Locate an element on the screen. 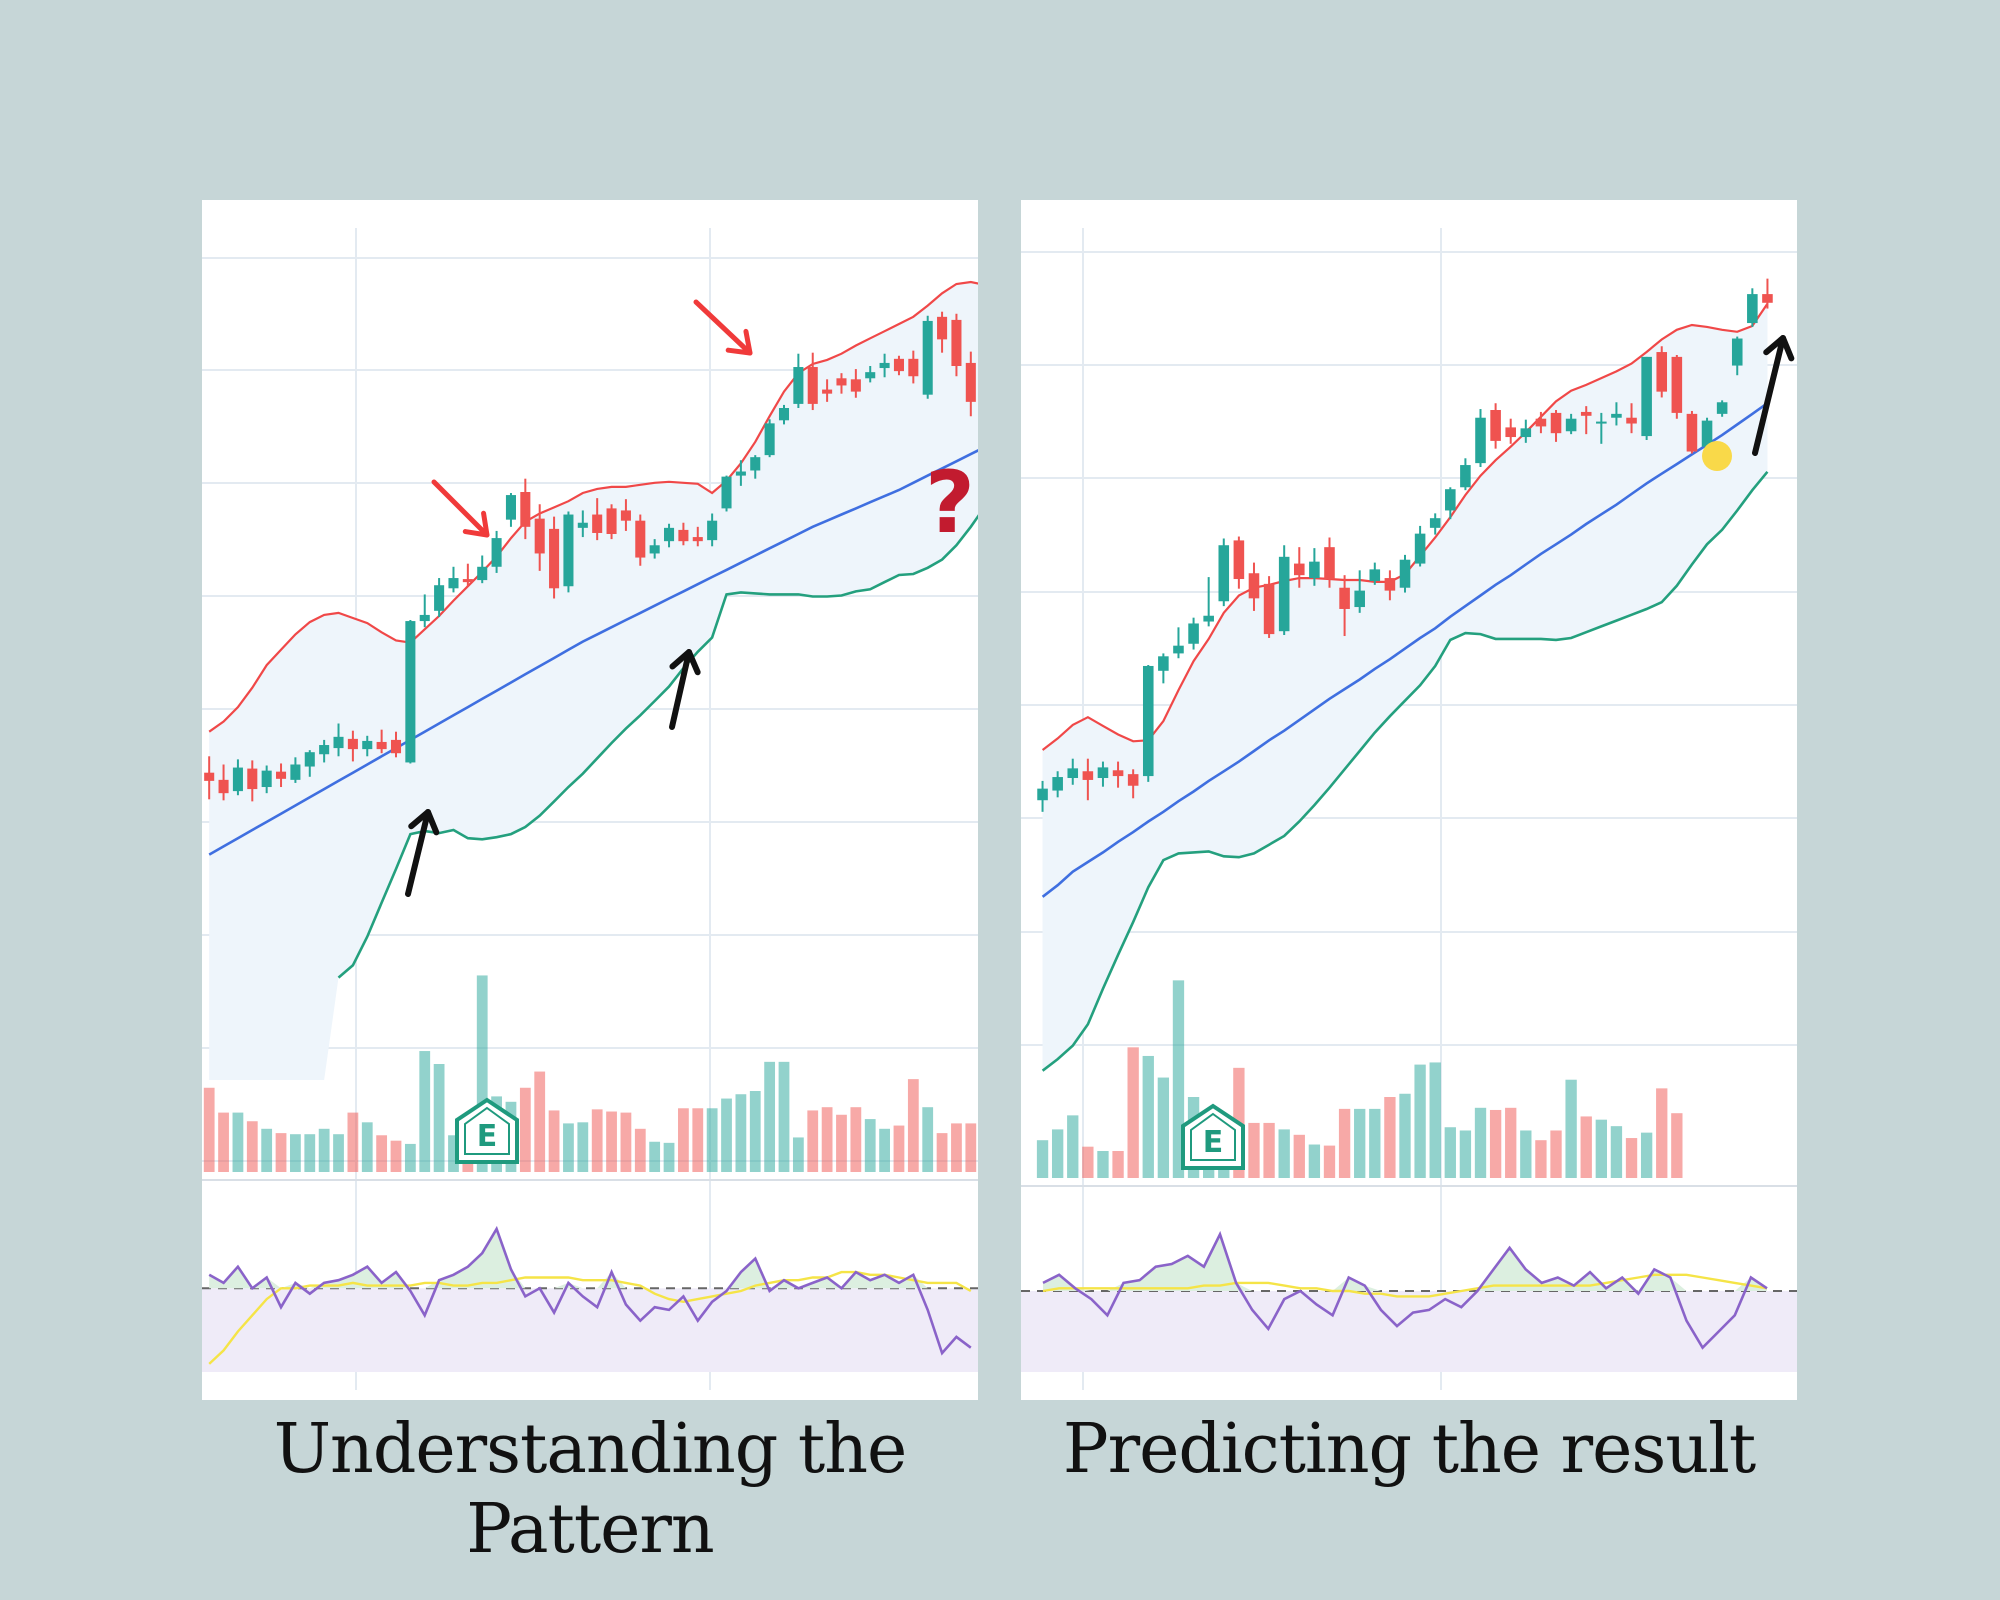 This screenshot has height=1600, width=2000. caption-predicting: Predicting the result is located at coordinates (1409, 1449).